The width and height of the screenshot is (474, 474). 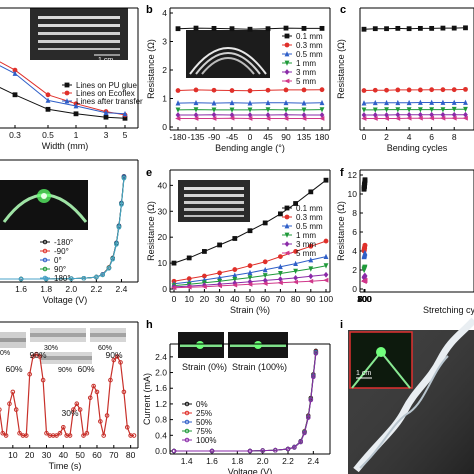 What do you see at coordinates (309, 208) in the screenshot?
I see `legend-label: 0.1 mm` at bounding box center [309, 208].